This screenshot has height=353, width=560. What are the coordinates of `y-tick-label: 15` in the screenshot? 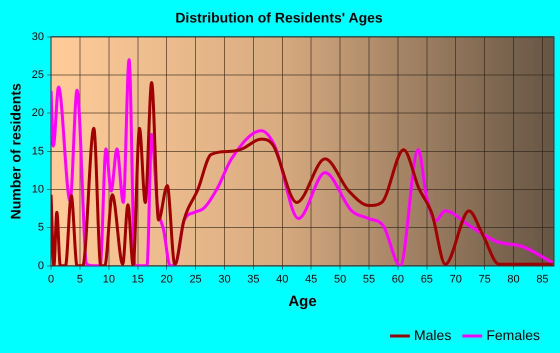 It's located at (38, 151).